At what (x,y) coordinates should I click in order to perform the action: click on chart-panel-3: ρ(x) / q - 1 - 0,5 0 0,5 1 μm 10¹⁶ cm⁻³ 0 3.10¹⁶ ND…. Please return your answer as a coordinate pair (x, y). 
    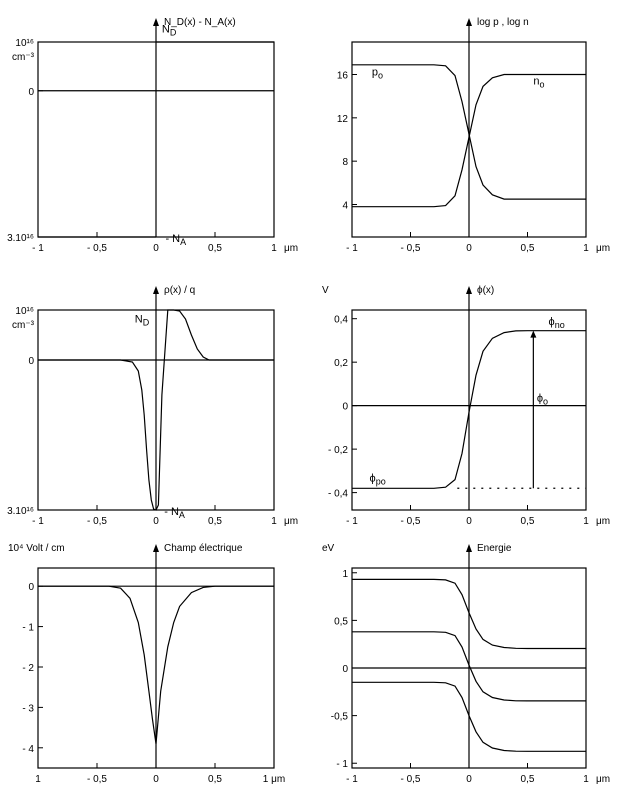
    Looking at the image, I should click on (152, 406).